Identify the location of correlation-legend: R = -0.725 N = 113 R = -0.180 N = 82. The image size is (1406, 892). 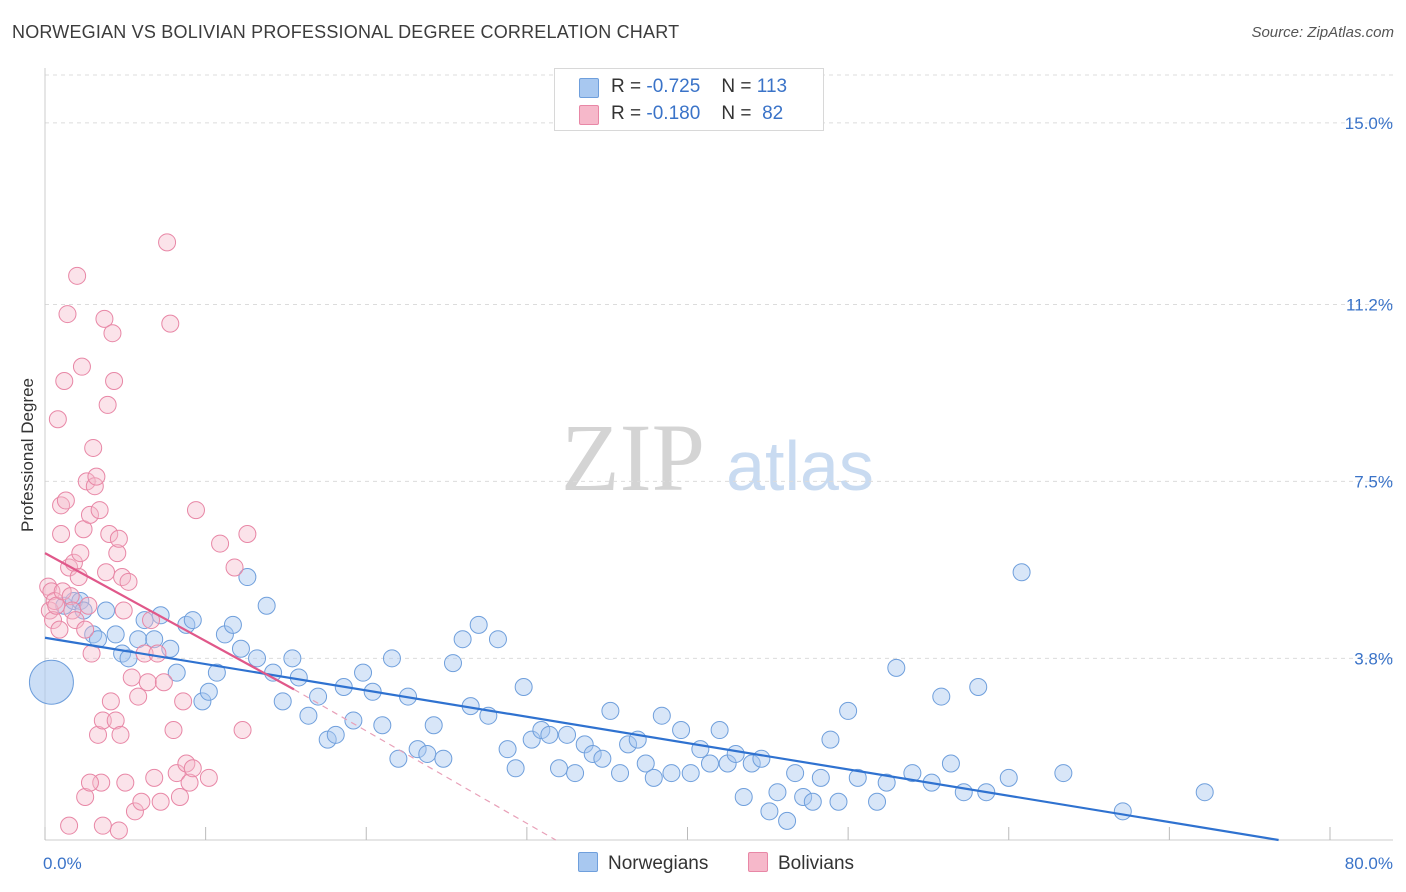
(689, 99).